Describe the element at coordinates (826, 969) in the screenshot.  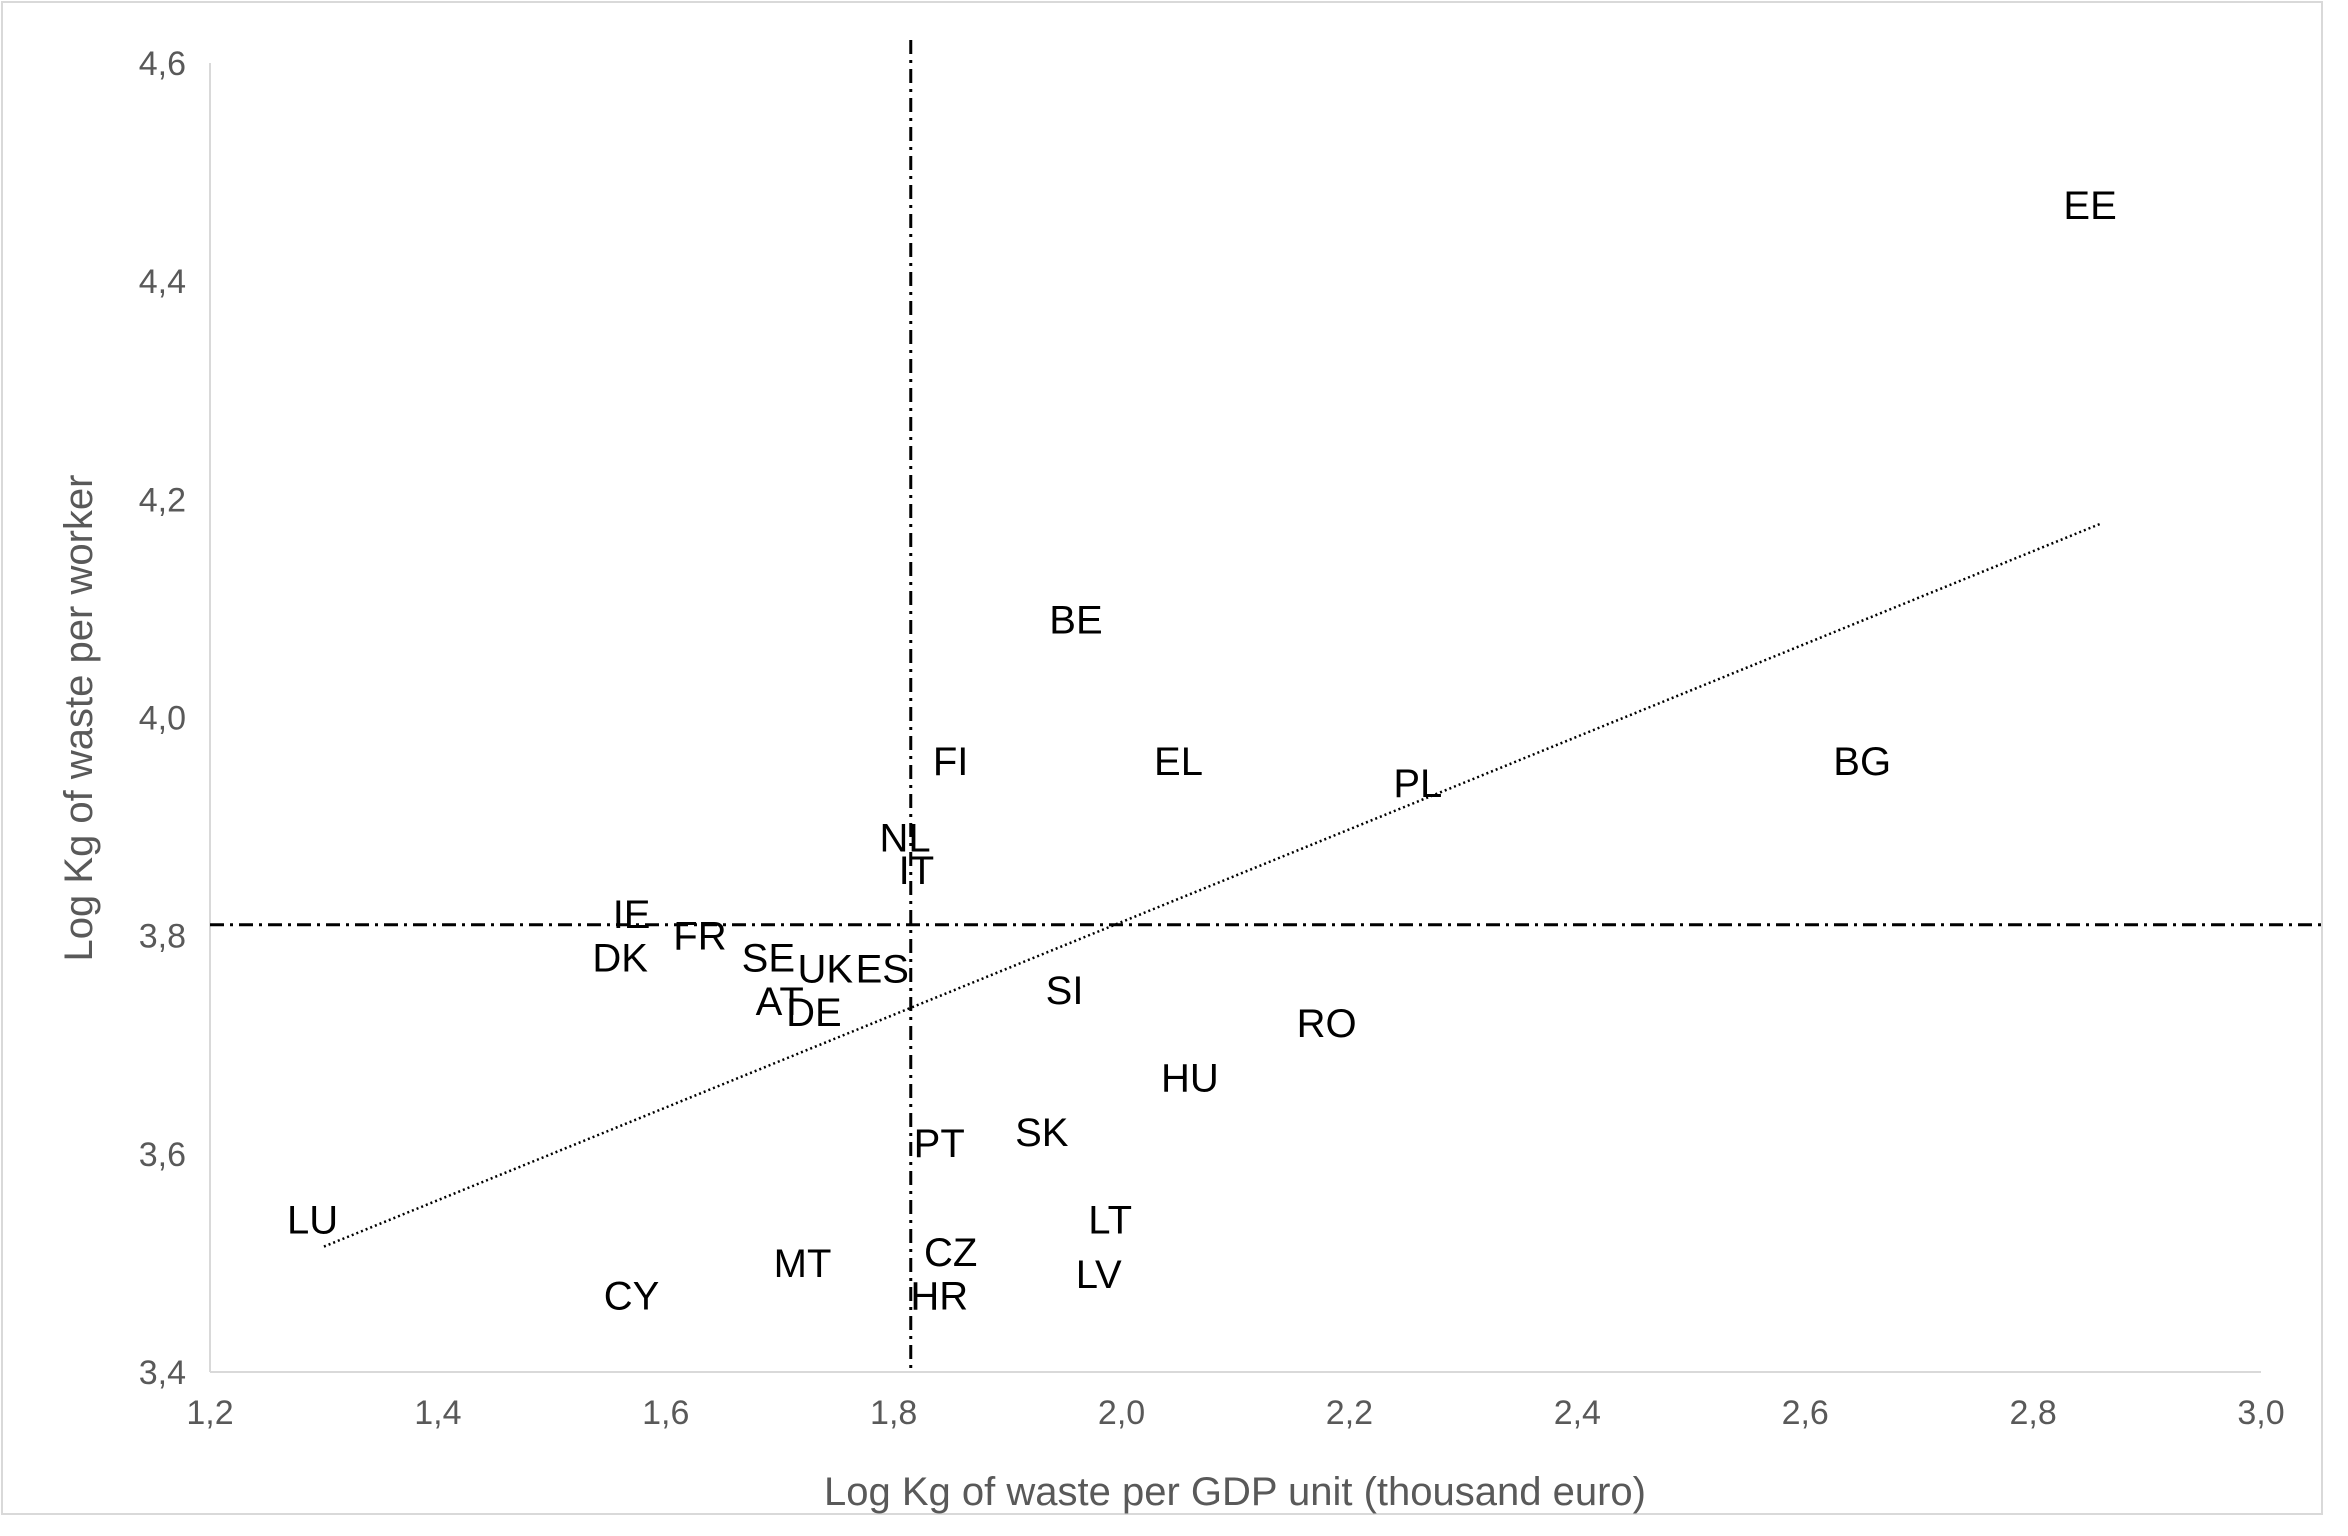
I see `data-point-uk: UK` at that location.